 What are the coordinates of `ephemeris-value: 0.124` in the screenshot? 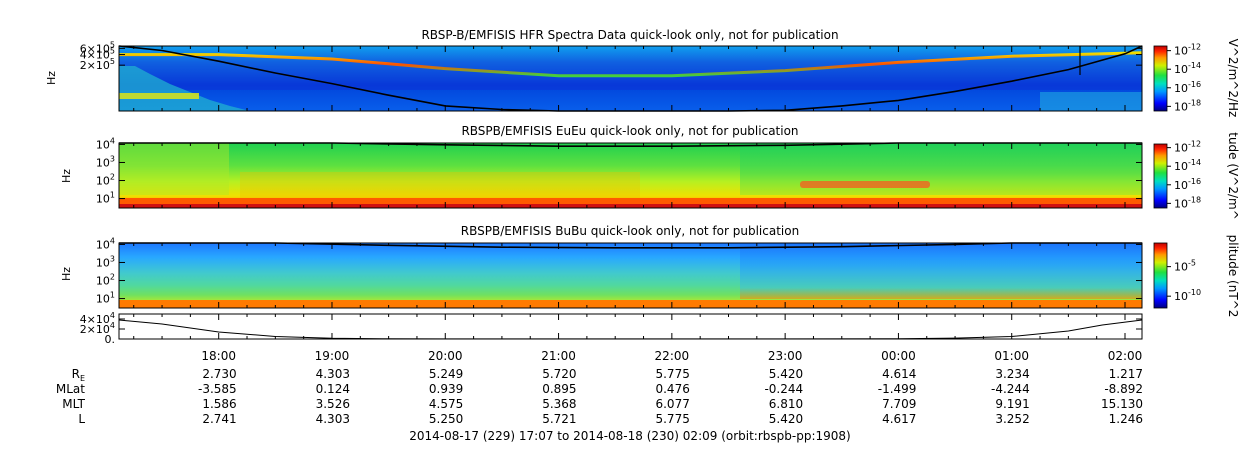 It's located at (333, 389).